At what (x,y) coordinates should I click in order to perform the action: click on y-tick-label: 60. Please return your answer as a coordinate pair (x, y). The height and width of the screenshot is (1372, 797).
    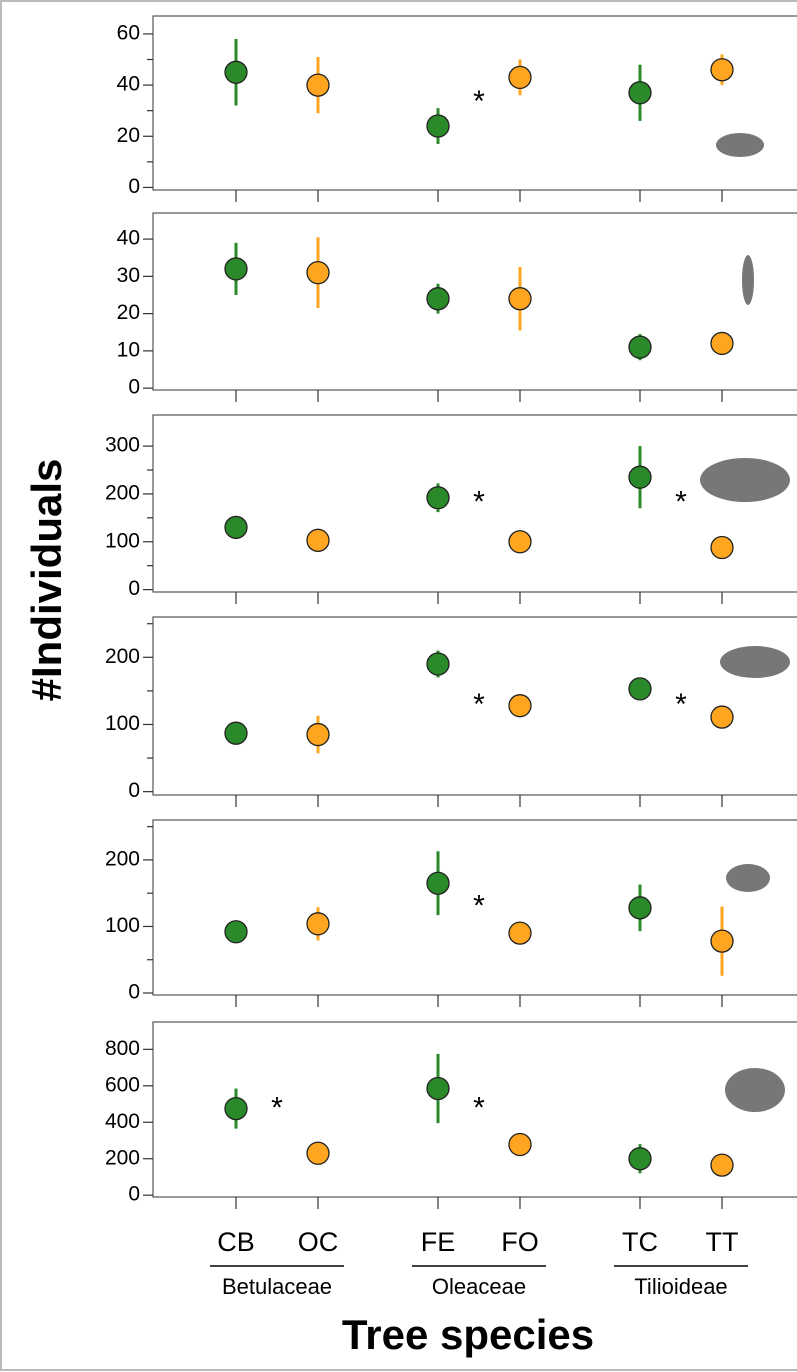
    Looking at the image, I should click on (128, 32).